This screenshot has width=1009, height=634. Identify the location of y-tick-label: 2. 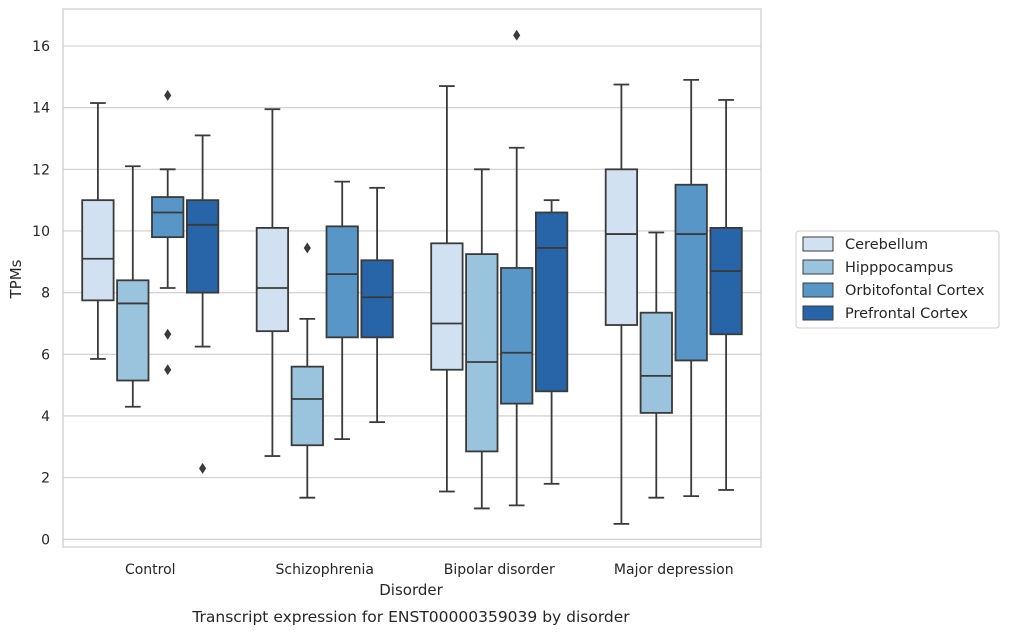
(45, 479).